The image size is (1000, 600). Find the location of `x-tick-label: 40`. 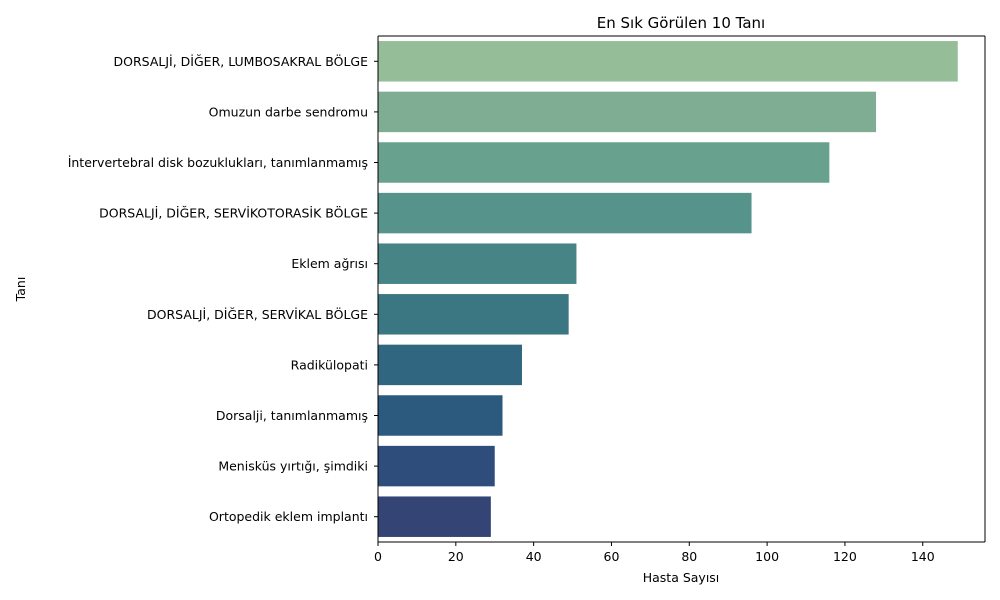

x-tick-label: 40 is located at coordinates (534, 556).